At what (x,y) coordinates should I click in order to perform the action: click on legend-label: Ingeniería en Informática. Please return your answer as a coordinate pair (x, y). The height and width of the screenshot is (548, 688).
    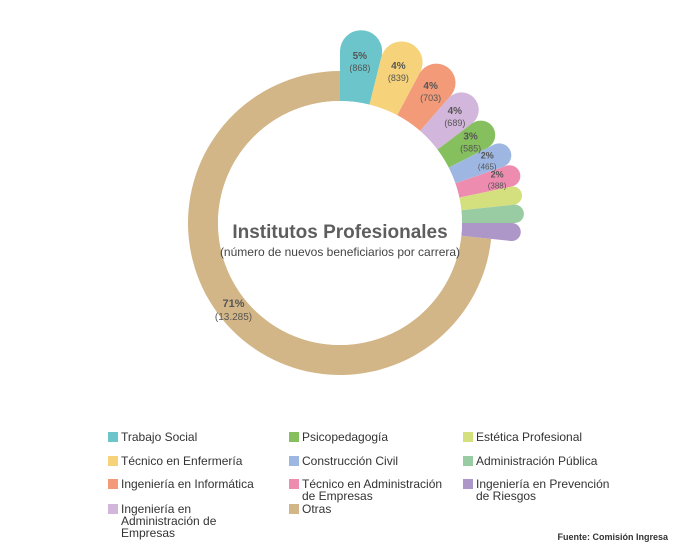
    Looking at the image, I should click on (187, 484).